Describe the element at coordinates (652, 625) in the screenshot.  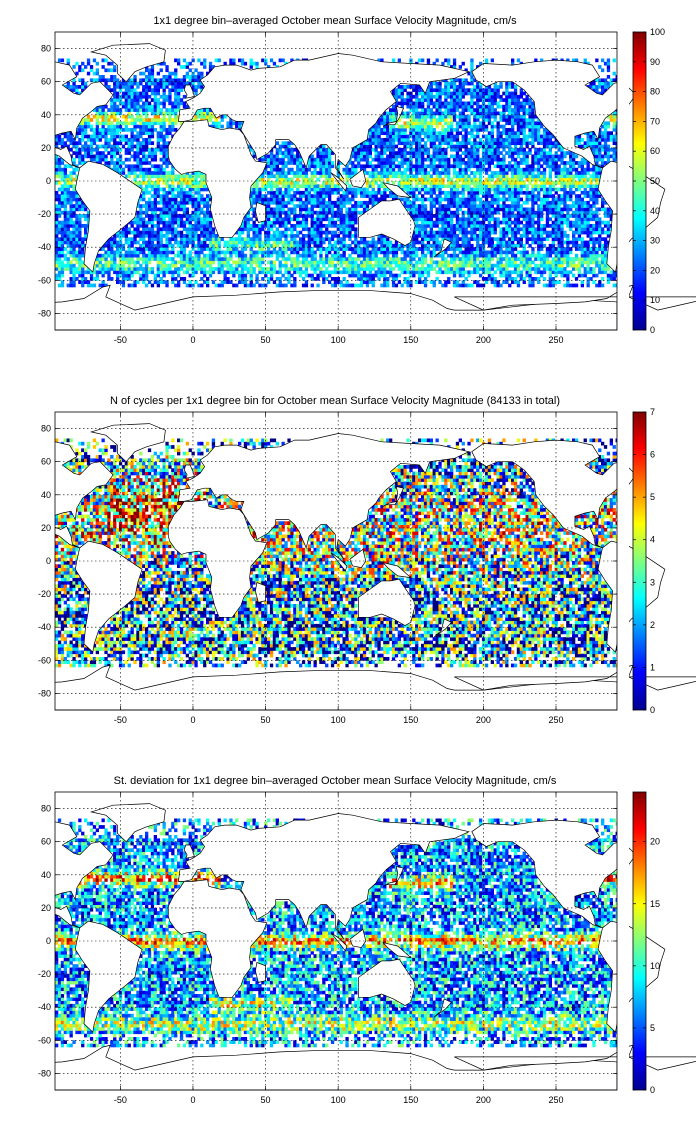
I see `colorbar-tick-label: 2` at that location.